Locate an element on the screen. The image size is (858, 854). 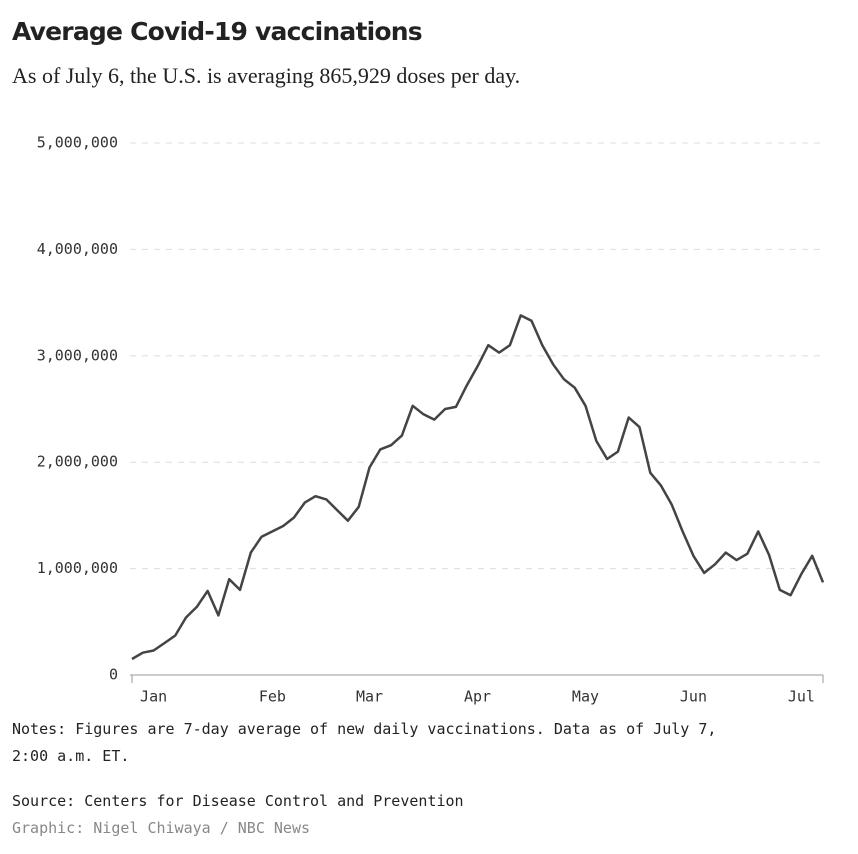
y-tick-label: 1,000,000 is located at coordinates (77, 568).